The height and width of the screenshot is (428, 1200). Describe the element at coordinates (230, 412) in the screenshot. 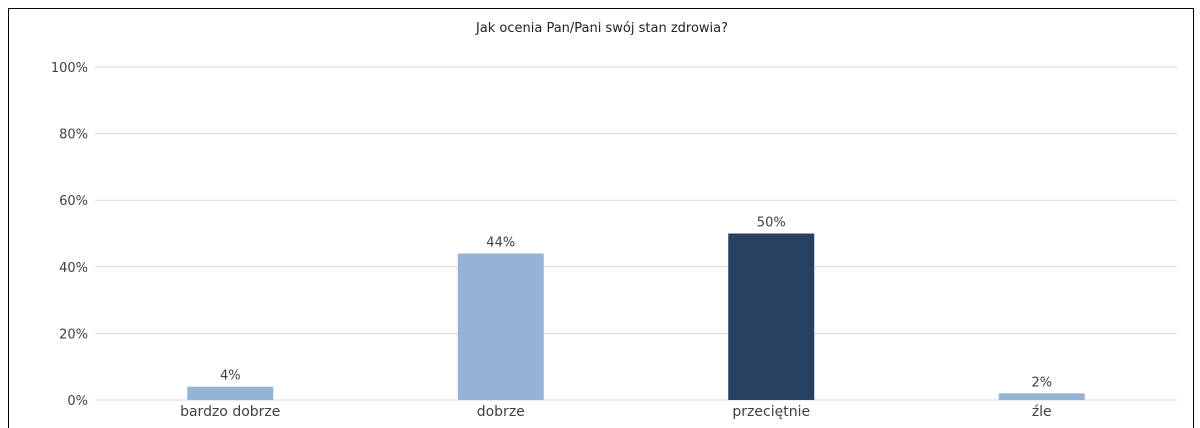

I see `category-label: bardzo dobrze` at that location.